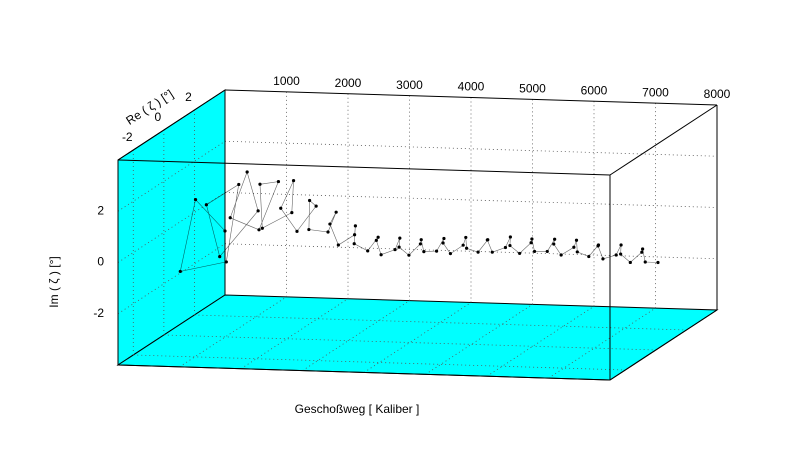 Image resolution: width=800 pixels, height=452 pixels. Describe the element at coordinates (471, 87) in the screenshot. I see `x-tick-label: 4000` at that location.